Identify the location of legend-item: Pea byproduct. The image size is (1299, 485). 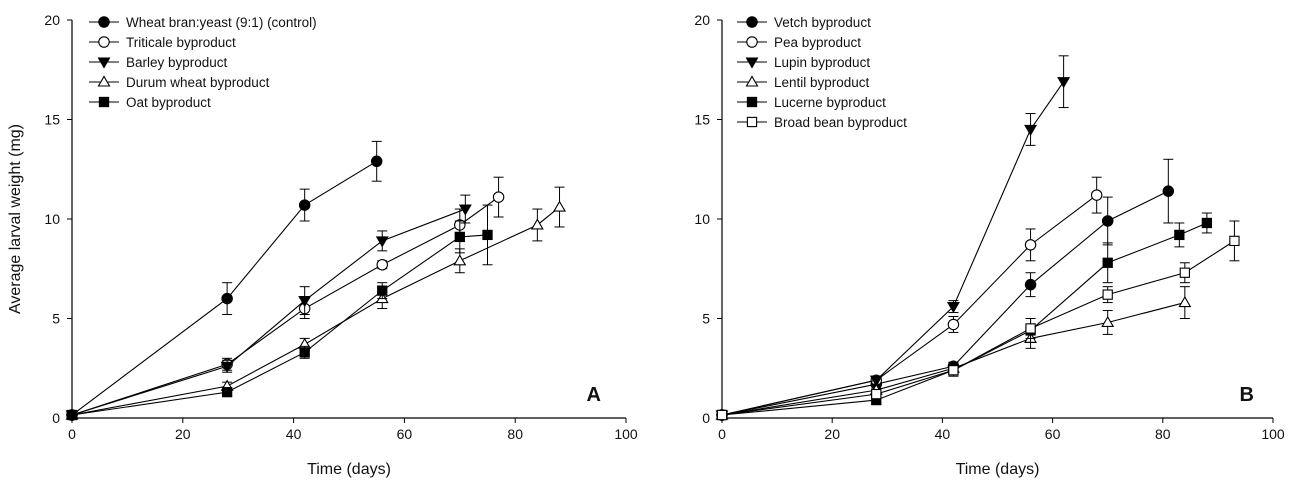
(799, 42).